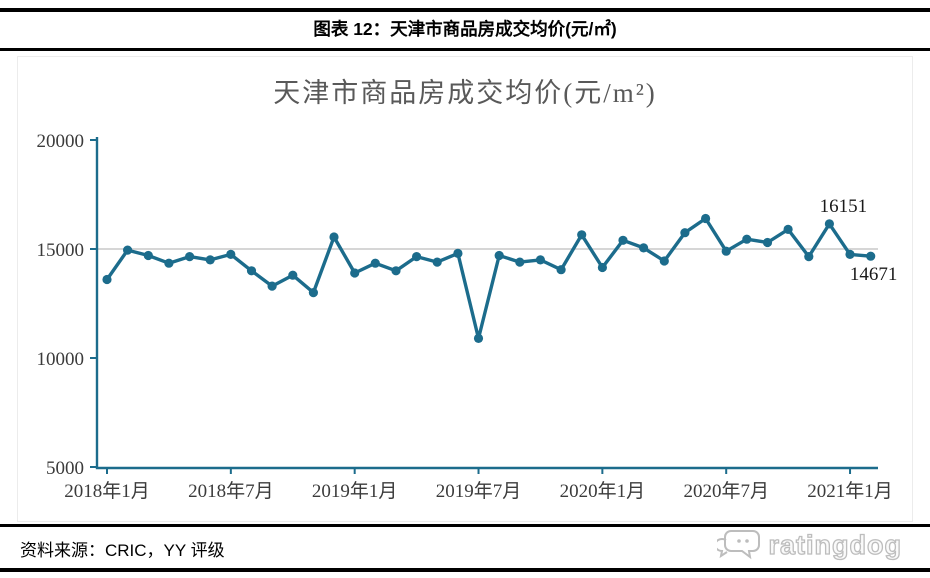 This screenshot has width=930, height=578. What do you see at coordinates (61, 250) in the screenshot?
I see `y-tick-label: 15000` at bounding box center [61, 250].